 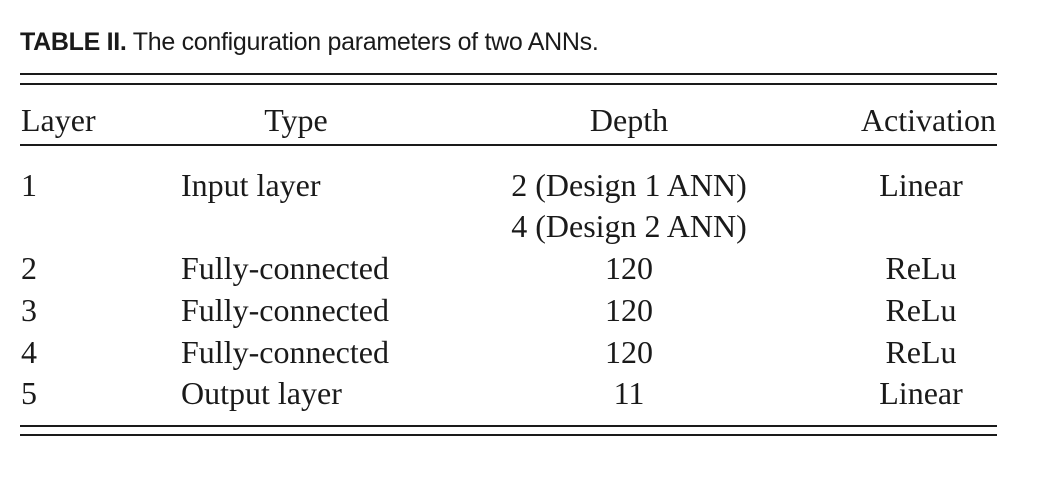 I want to click on bottom-rule-inner, so click(x=508, y=426).